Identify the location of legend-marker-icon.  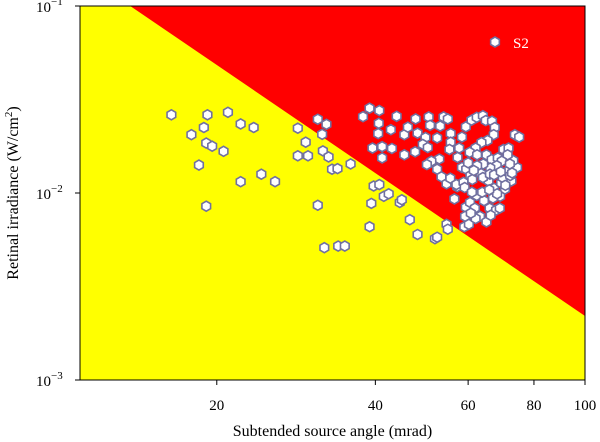
(495, 42).